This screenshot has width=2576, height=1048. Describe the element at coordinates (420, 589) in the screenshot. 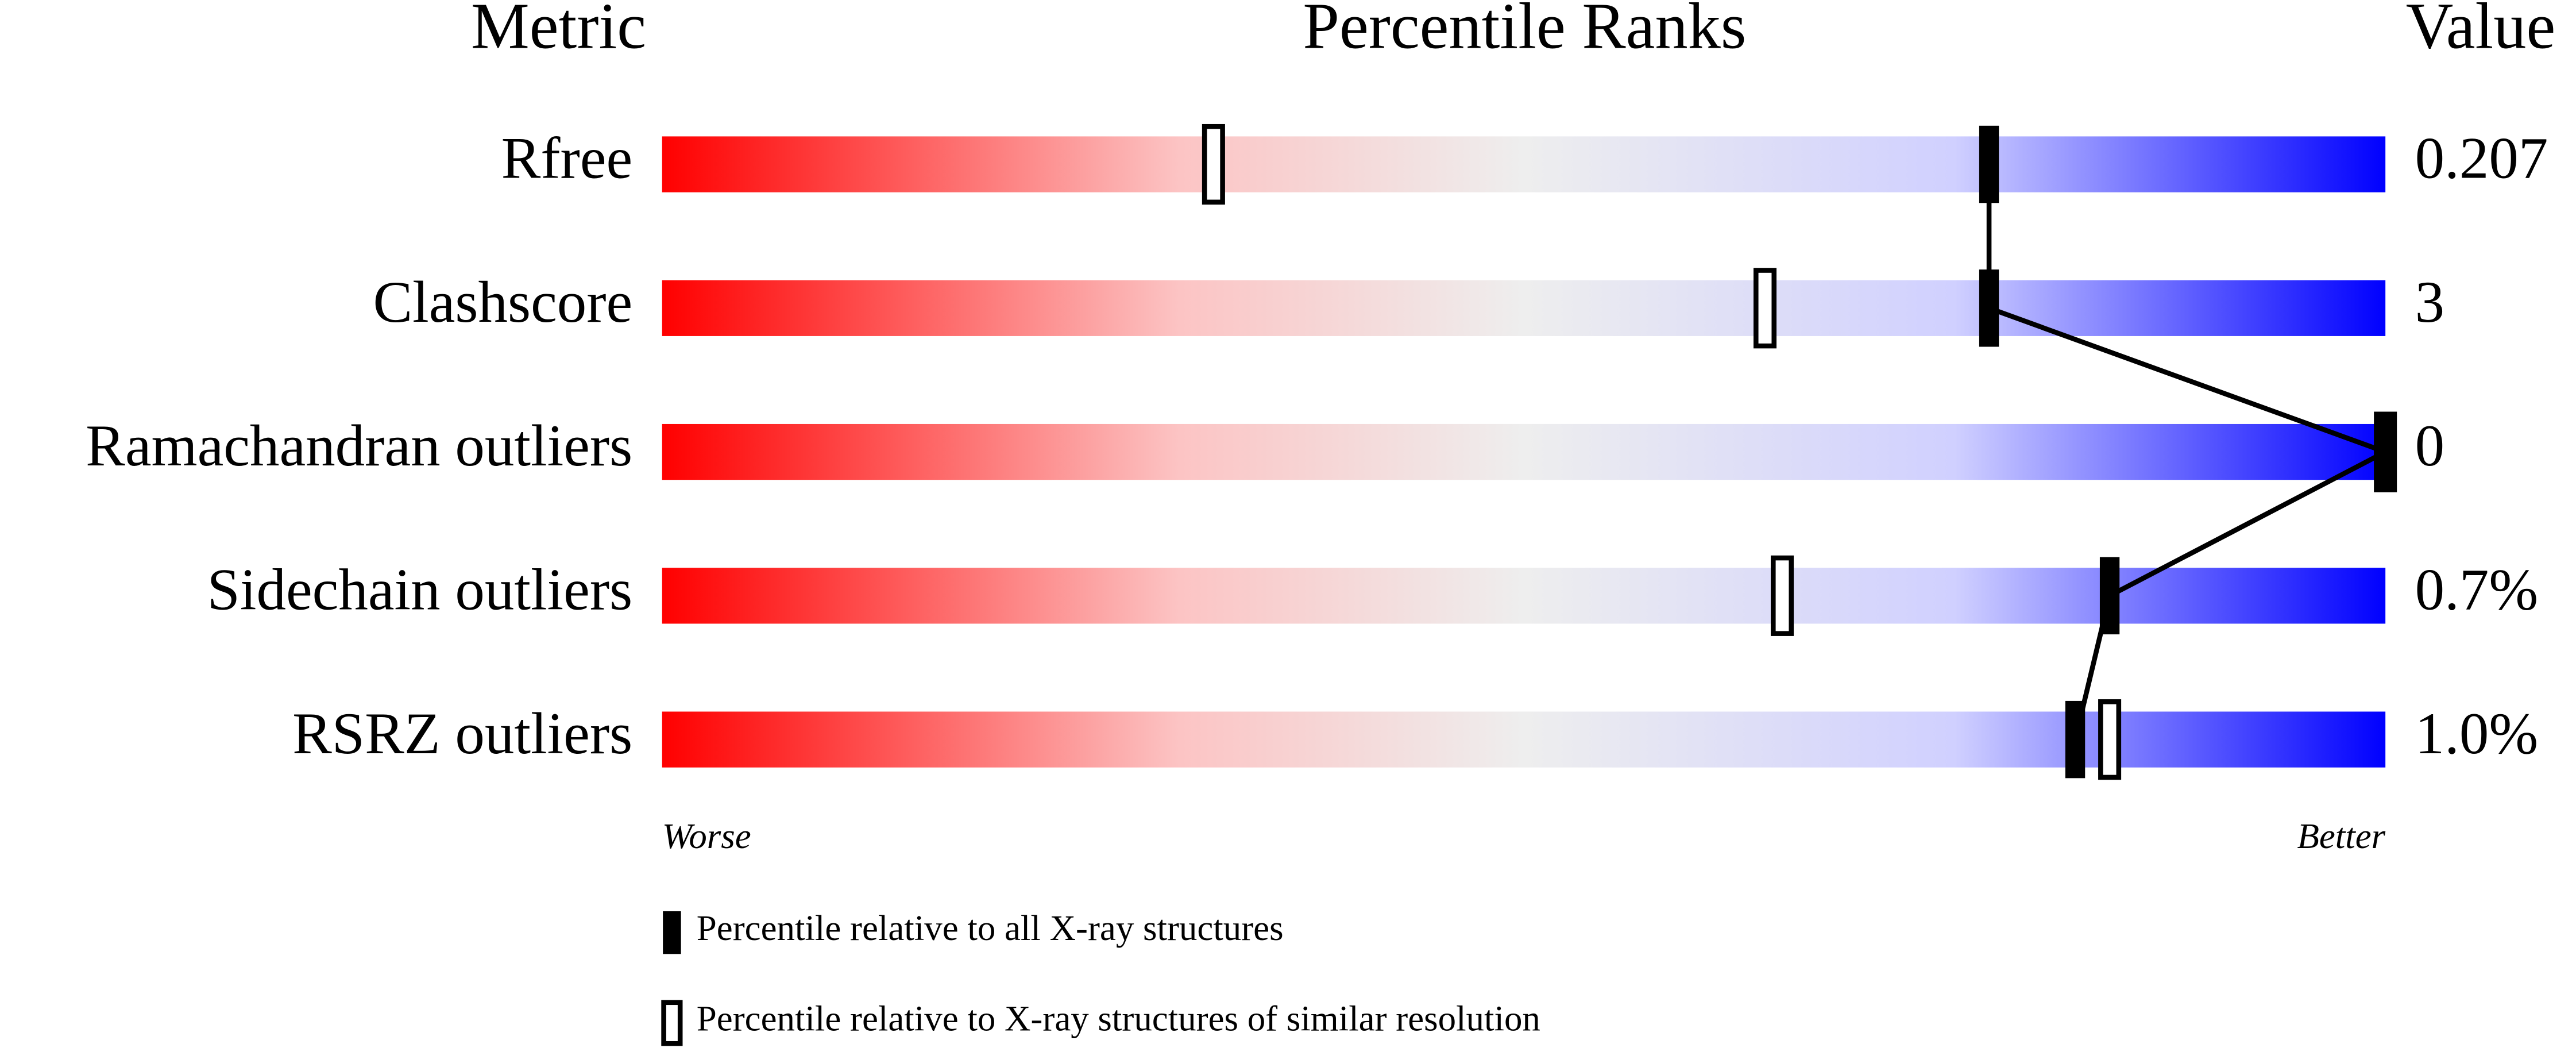

I see `metric-label: Sidechain outliers` at that location.